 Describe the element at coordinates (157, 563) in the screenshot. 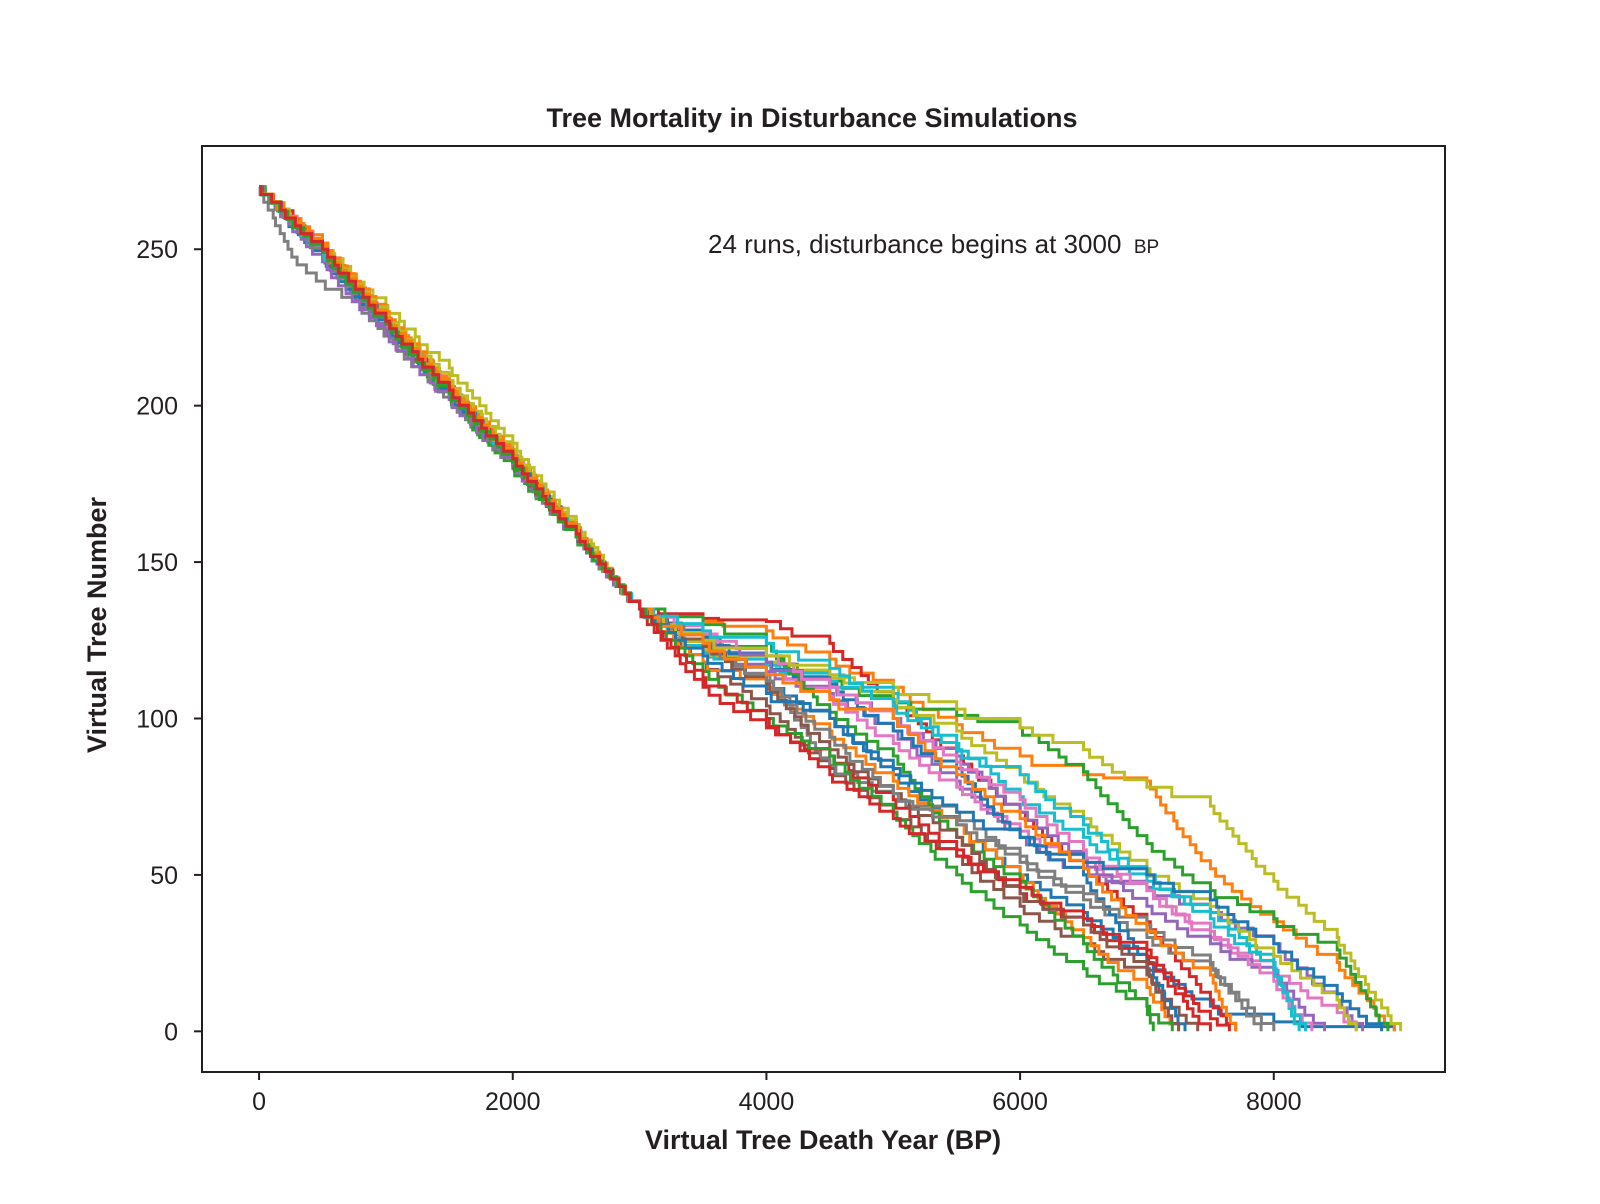

I see `y-tick-label: 150` at that location.